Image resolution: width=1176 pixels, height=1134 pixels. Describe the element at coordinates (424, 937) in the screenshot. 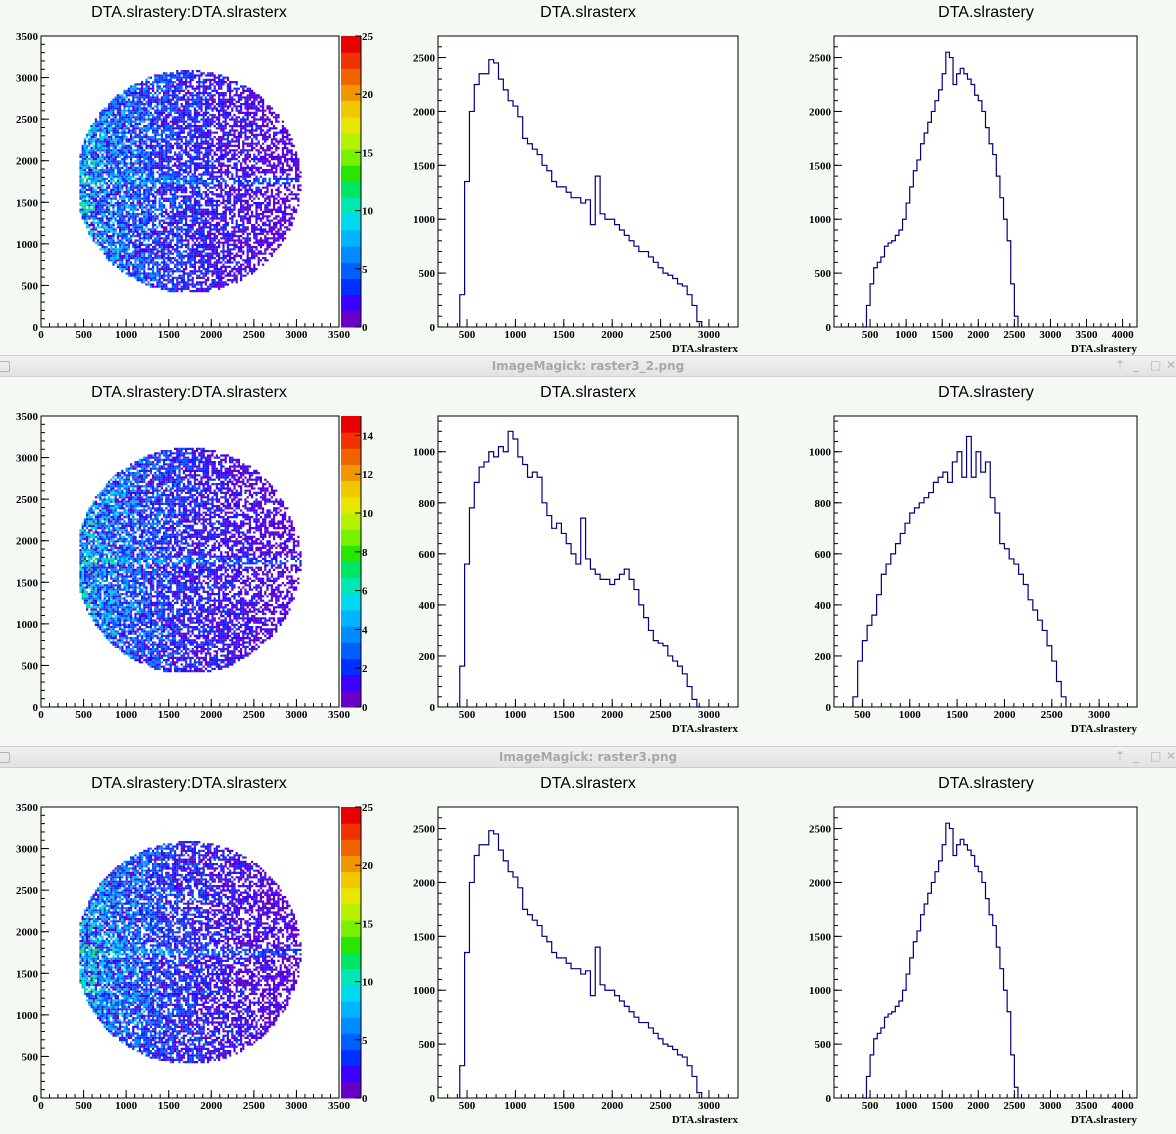

I see `y-tick-label: 1500` at that location.